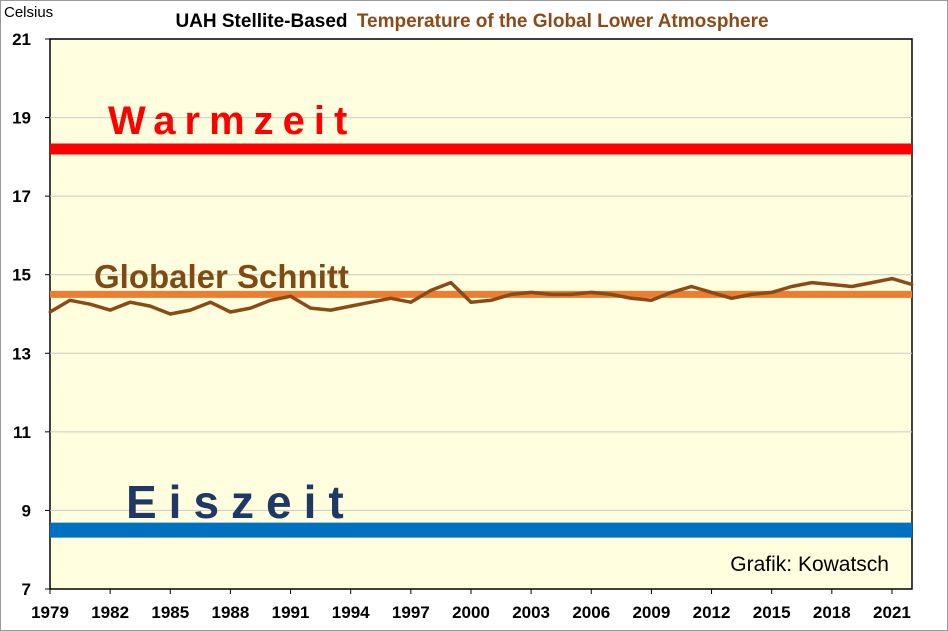  Describe the element at coordinates (411, 612) in the screenshot. I see `x-tick-label: 1997` at that location.